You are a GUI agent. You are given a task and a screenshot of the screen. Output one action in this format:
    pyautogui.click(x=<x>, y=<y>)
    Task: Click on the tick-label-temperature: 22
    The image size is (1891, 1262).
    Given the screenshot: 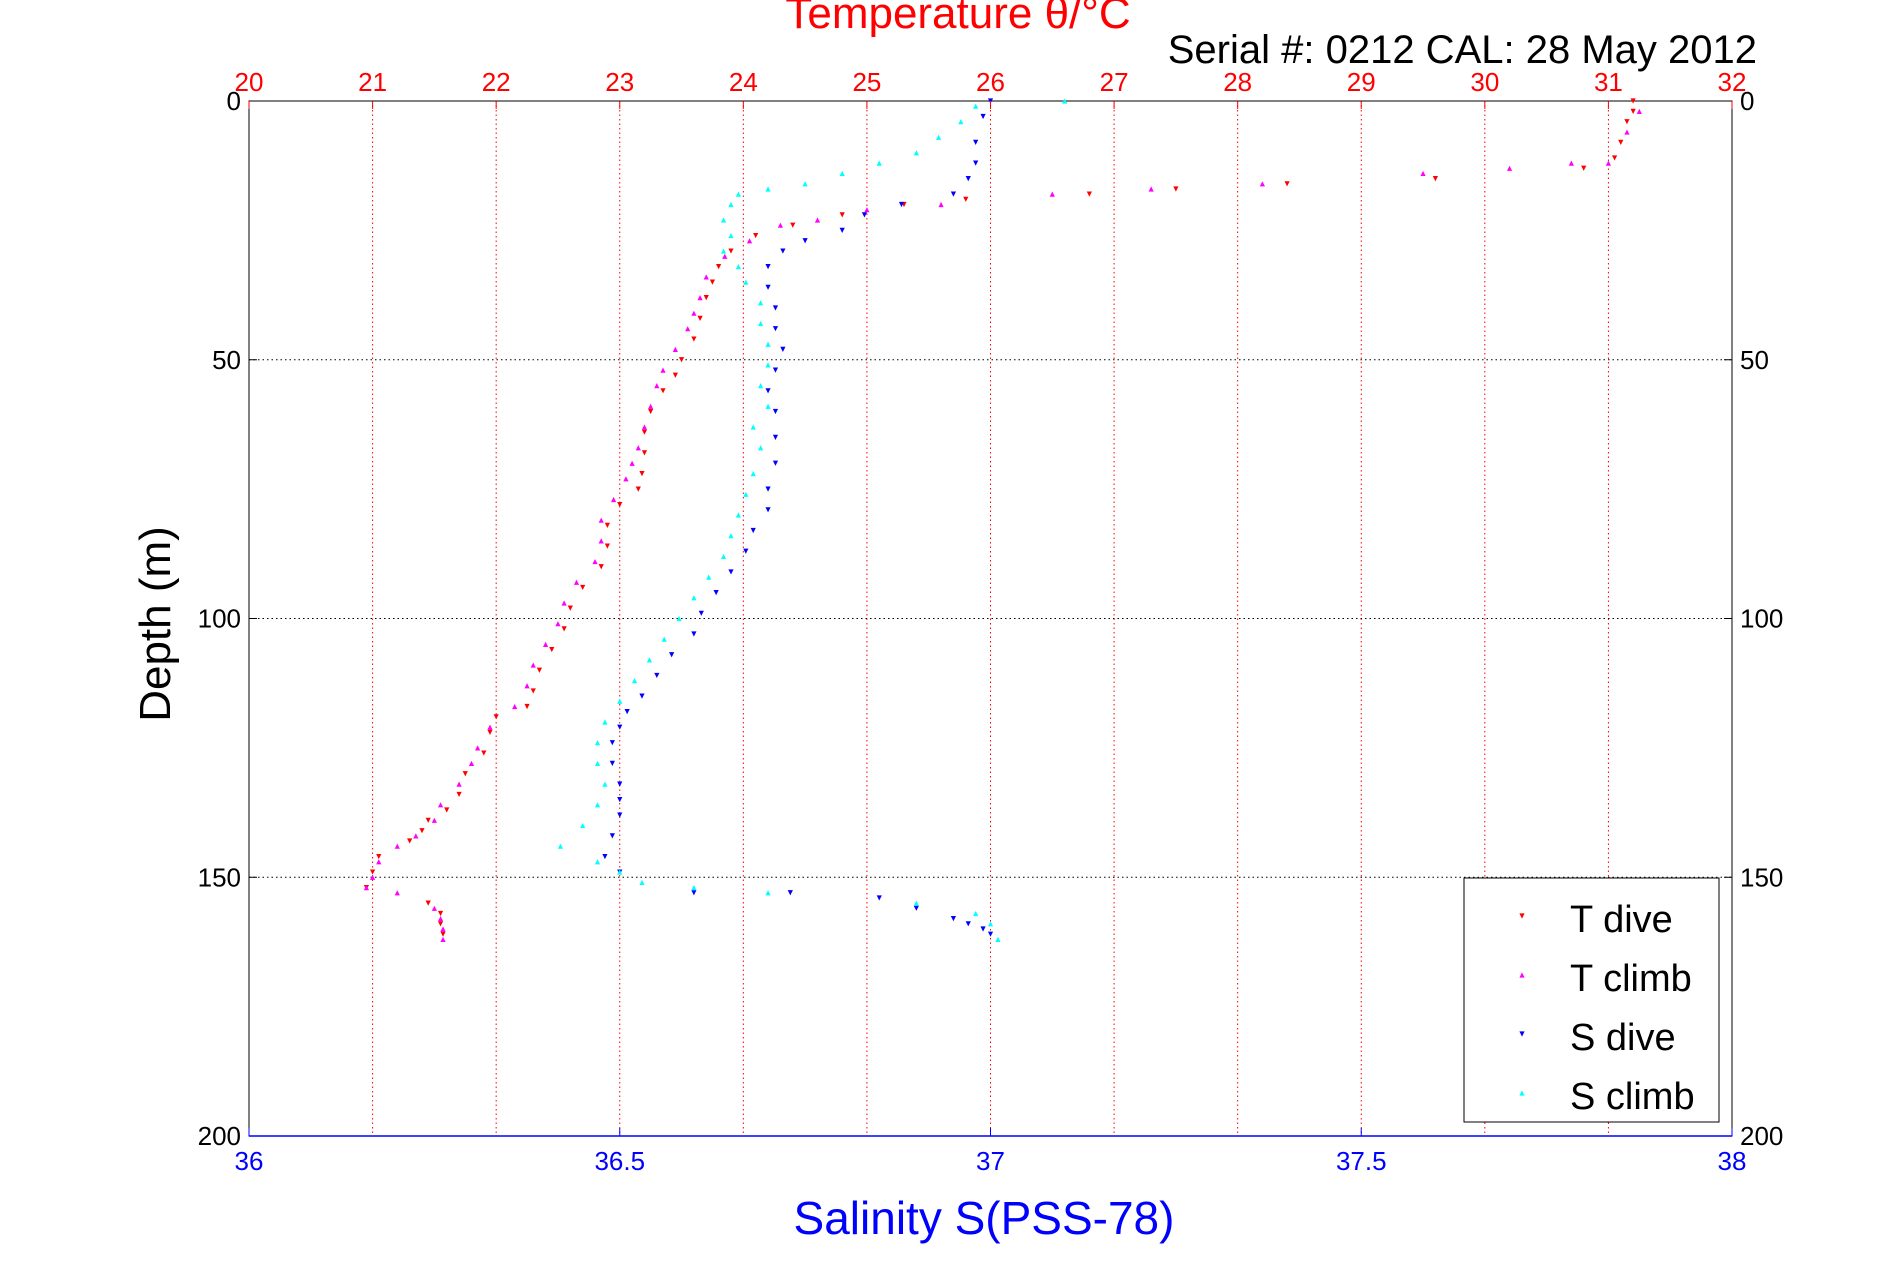 What is the action you would take?
    pyautogui.click(x=496, y=82)
    